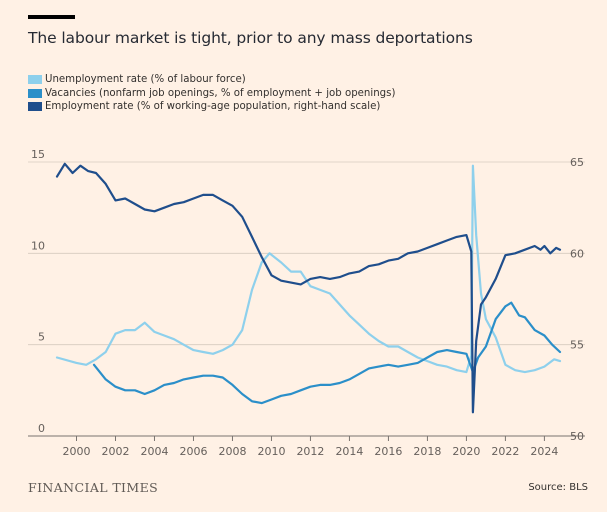 This screenshot has width=607, height=512. I want to click on left-axis-tick-label: 0, so click(41, 428).